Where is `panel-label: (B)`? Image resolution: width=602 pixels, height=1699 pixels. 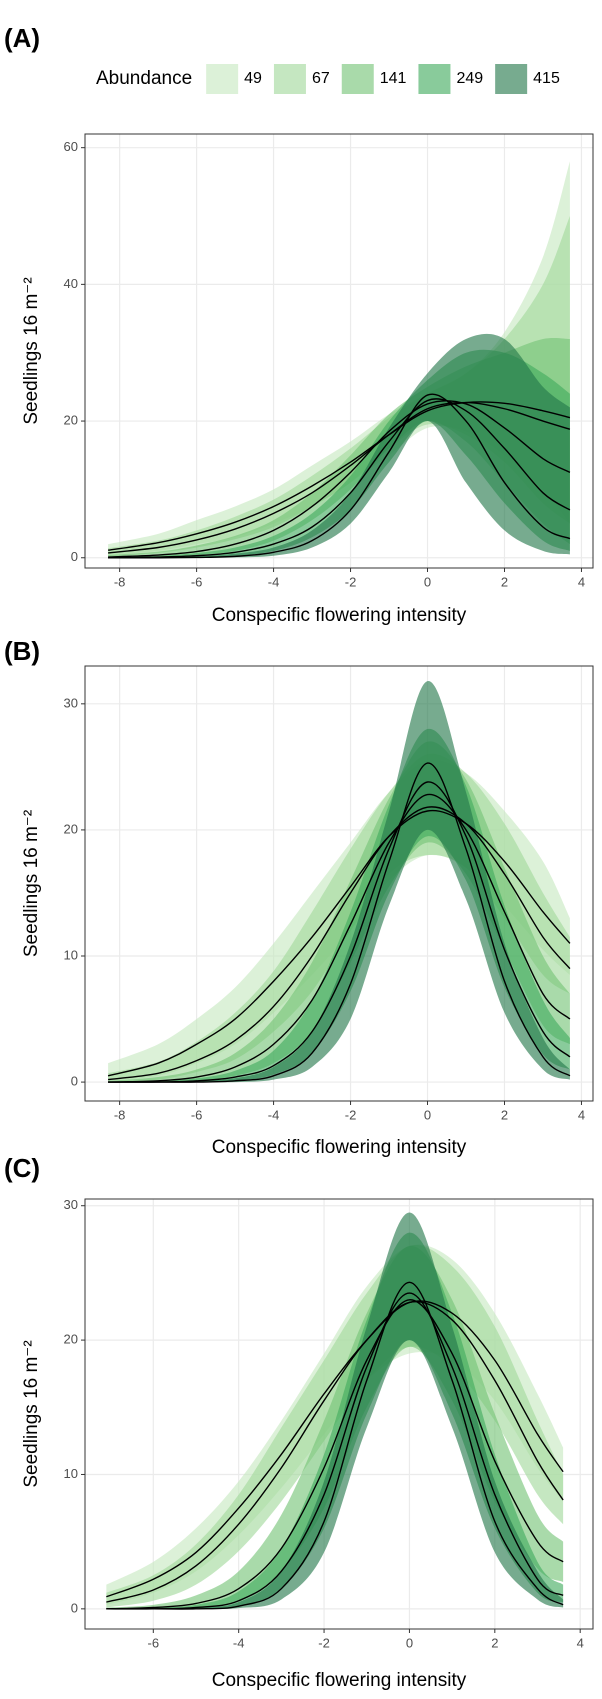
panel-label: (B) is located at coordinates (22, 651).